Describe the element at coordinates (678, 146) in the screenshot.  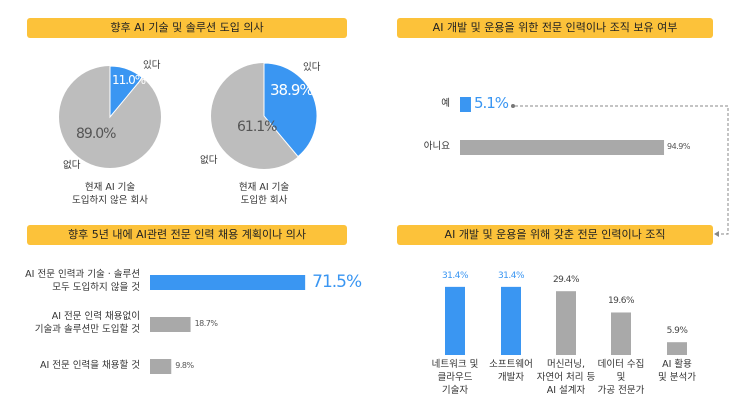
I see `bar-value-label: 94.9%` at that location.